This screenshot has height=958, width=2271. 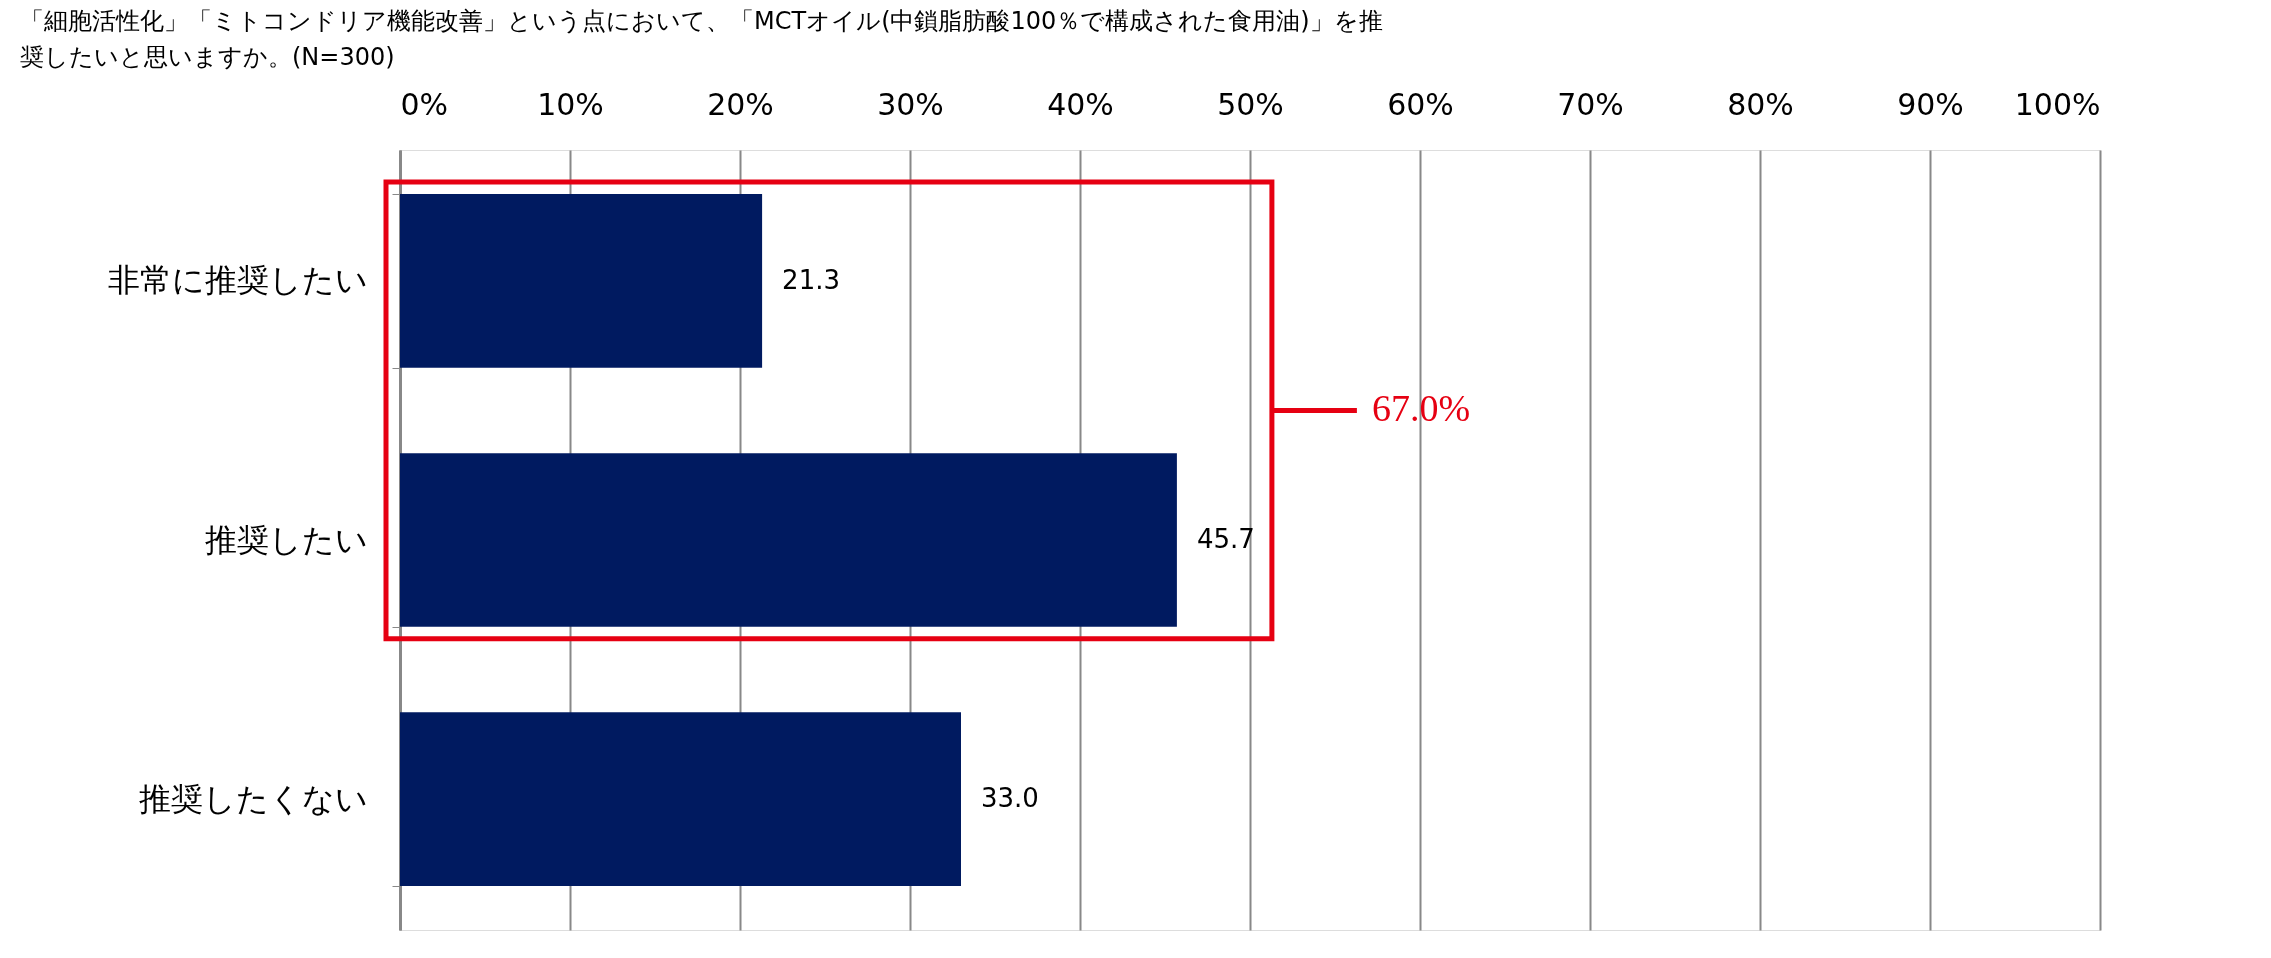 I want to click on y-tick-label: 推奨したい, so click(x=286, y=539).